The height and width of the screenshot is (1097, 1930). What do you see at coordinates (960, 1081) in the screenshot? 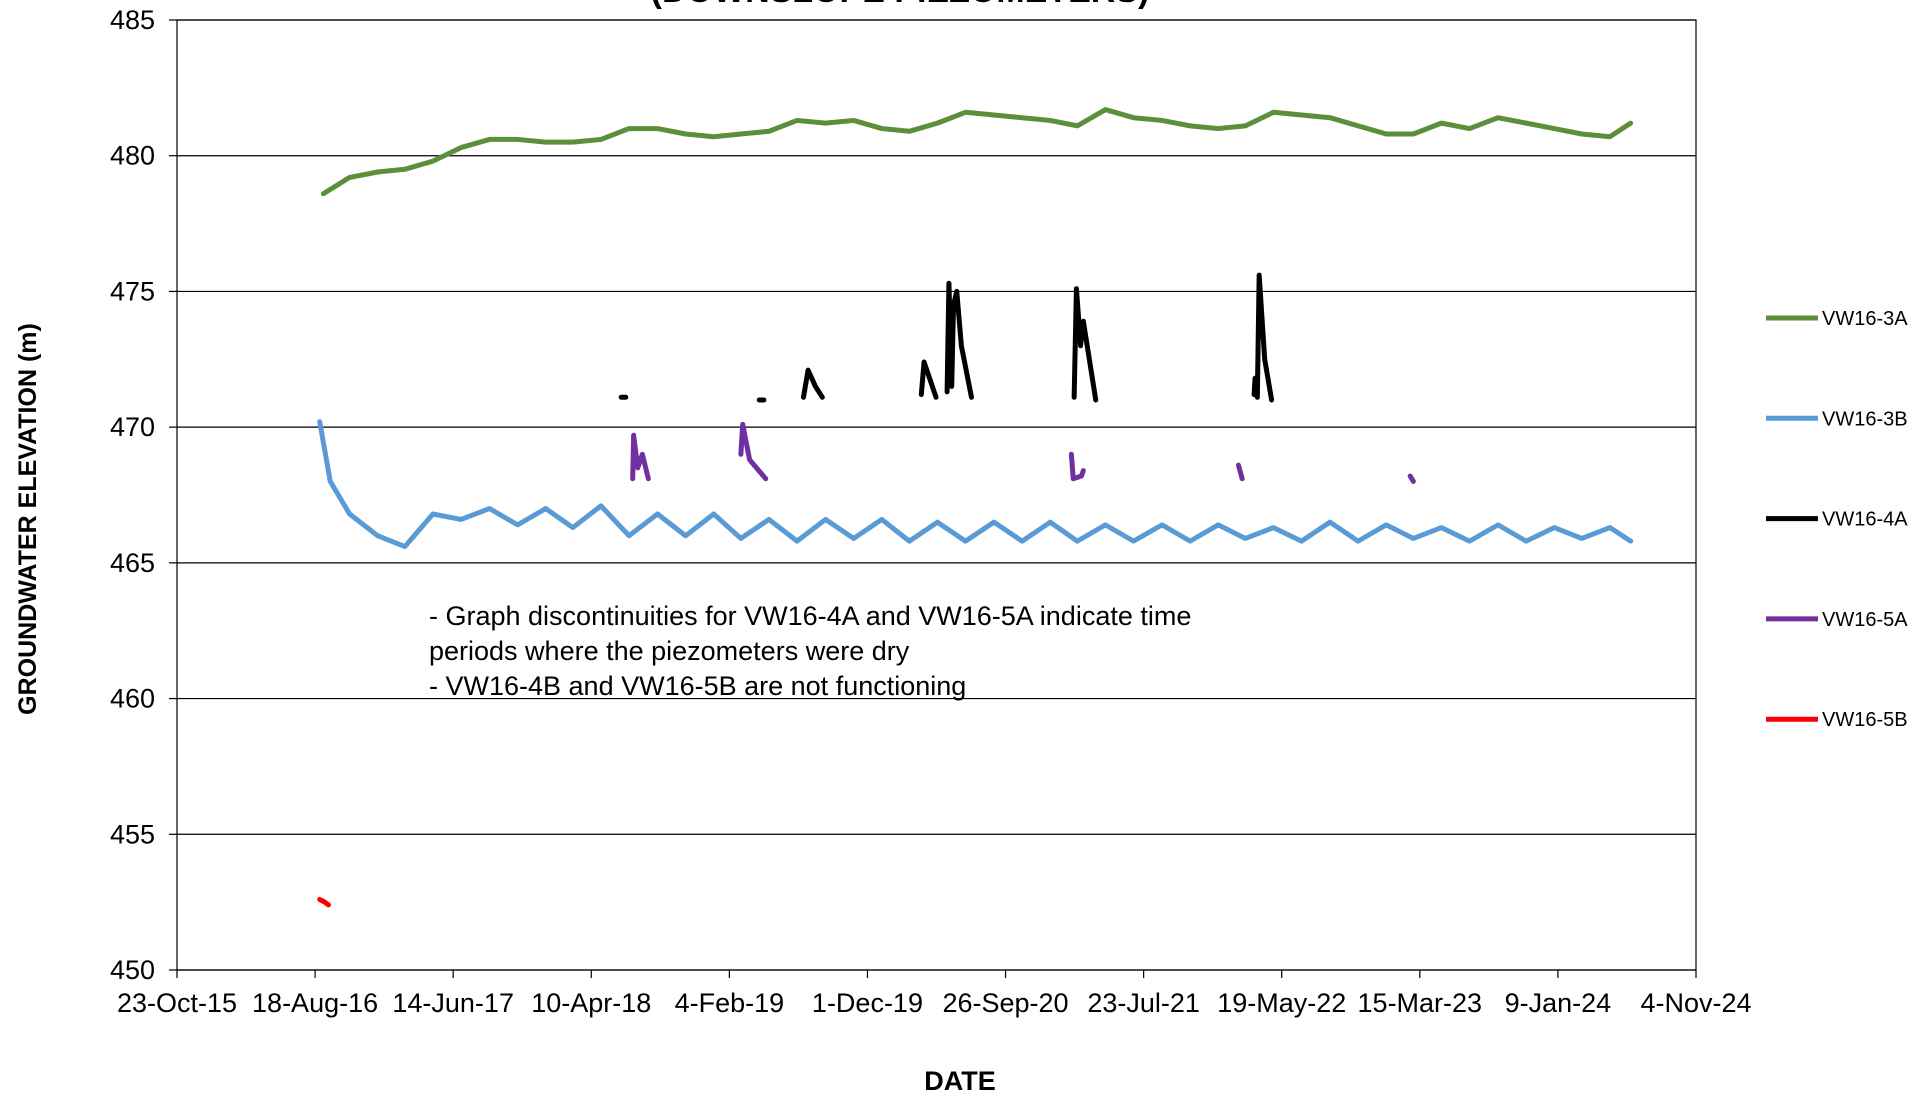
I see `x-axis-label: DATE` at bounding box center [960, 1081].